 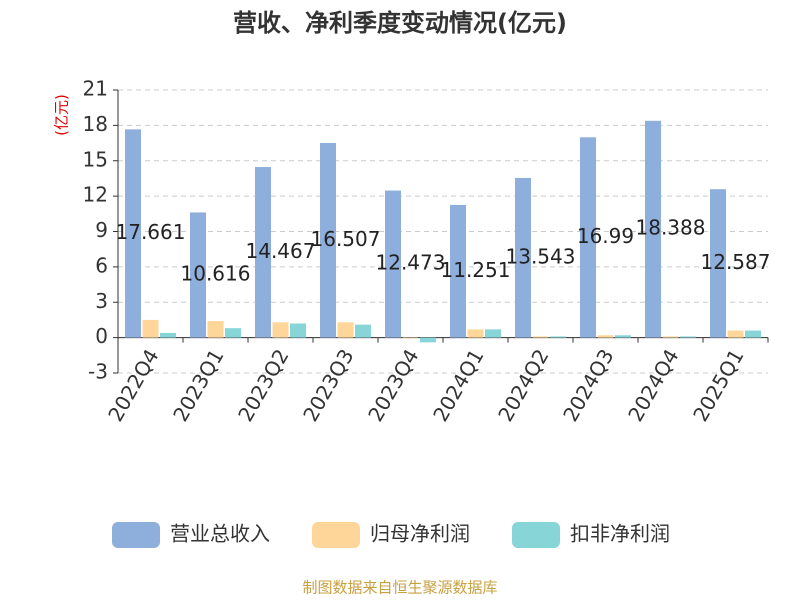 I want to click on y-tick-label: 18, so click(x=95, y=124).